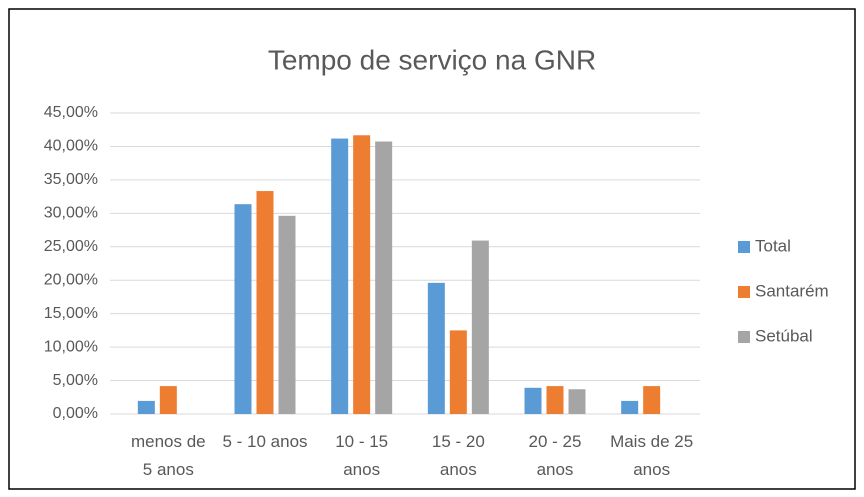 The image size is (864, 497). What do you see at coordinates (71, 346) in the screenshot?
I see `y-tick-label: 10,00%` at bounding box center [71, 346].